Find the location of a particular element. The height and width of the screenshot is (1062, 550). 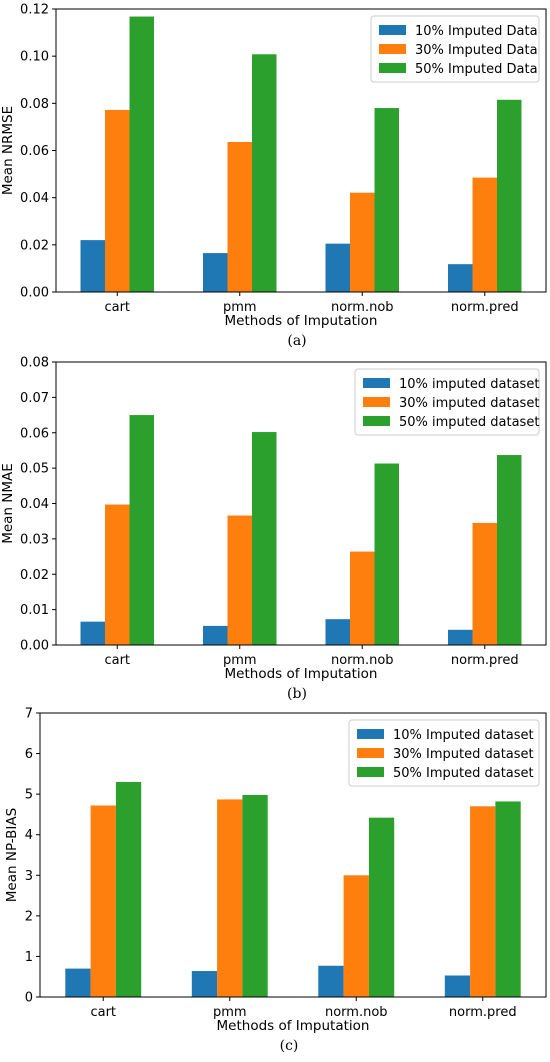

y-tick-label: 0.06 is located at coordinates (34, 433).